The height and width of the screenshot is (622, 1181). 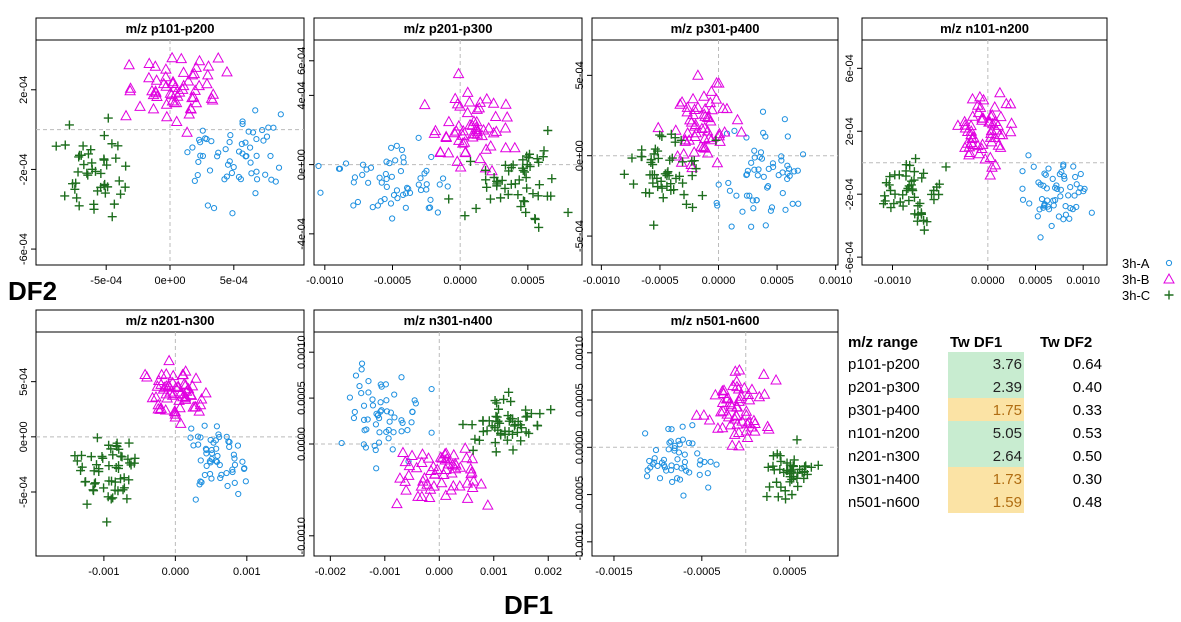 I want to click on x-tick-label: -0.001, so click(x=384, y=572).